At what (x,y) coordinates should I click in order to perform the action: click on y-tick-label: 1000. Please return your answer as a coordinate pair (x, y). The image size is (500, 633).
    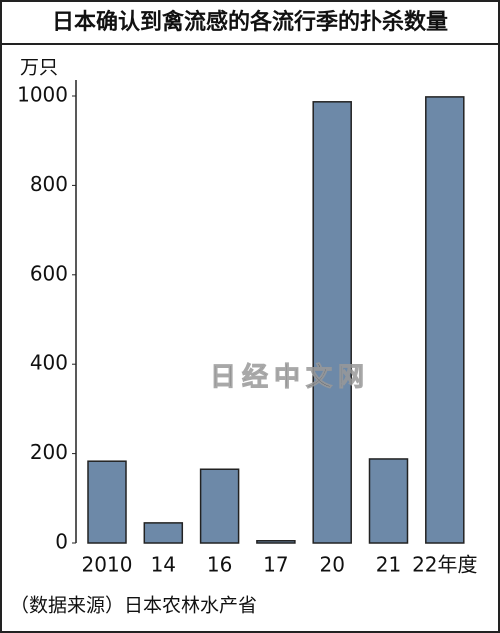
    Looking at the image, I should click on (42, 95).